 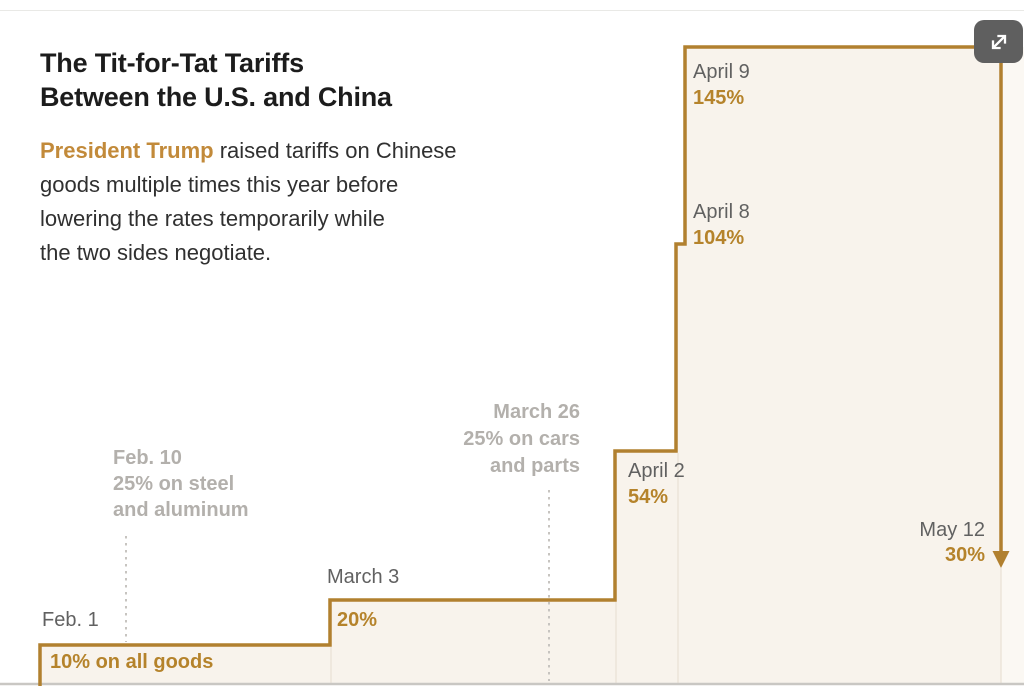 I want to click on intro-line1-rest: raised tariffs on Chinese, so click(x=335, y=150).